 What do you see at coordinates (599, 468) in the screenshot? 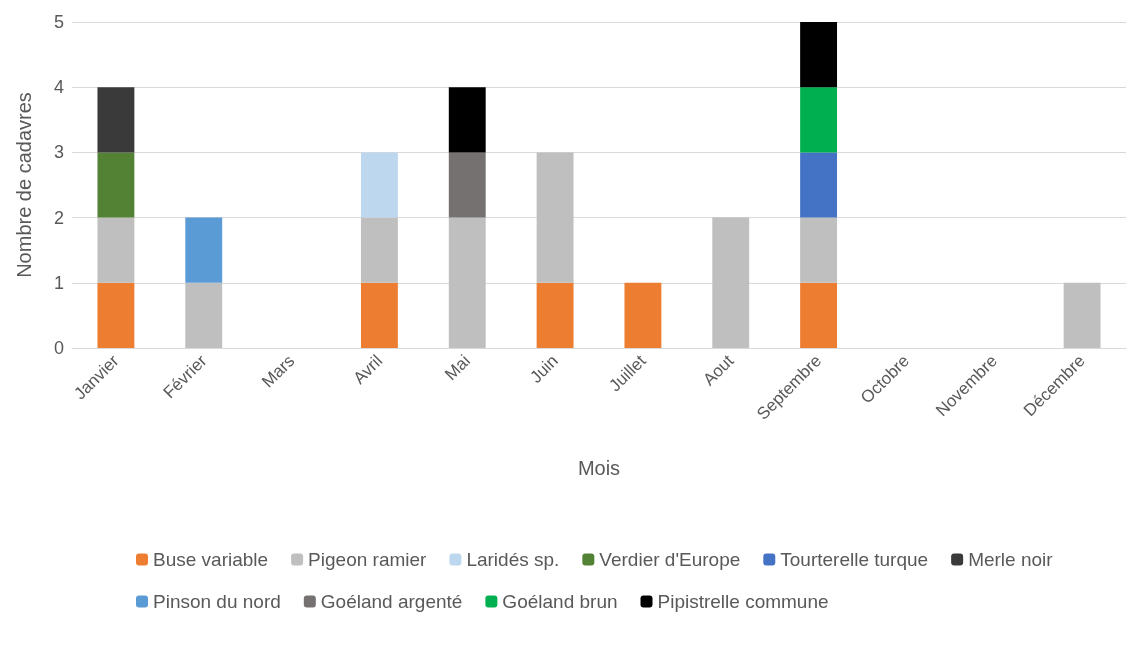
I see `x-axis-title: Mois` at bounding box center [599, 468].